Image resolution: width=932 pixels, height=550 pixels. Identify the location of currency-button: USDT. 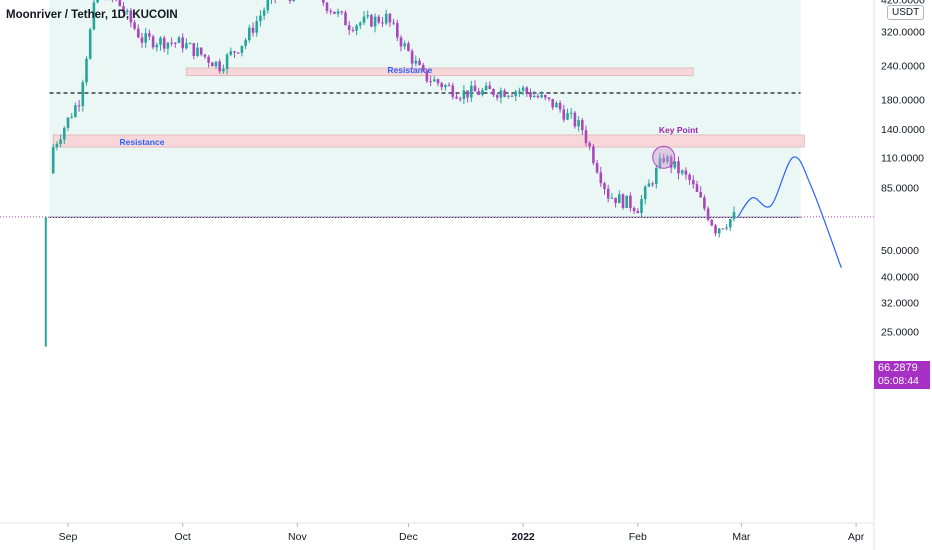
(906, 12).